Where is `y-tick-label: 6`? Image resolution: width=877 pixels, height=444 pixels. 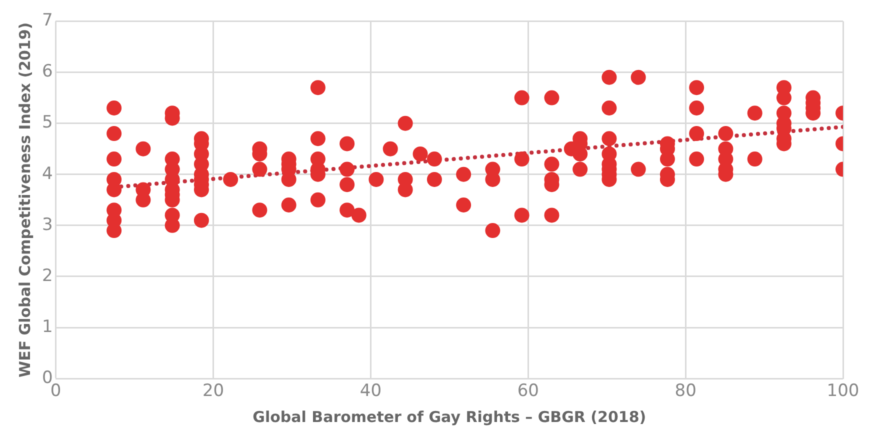 y-tick-label: 6 is located at coordinates (47, 72).